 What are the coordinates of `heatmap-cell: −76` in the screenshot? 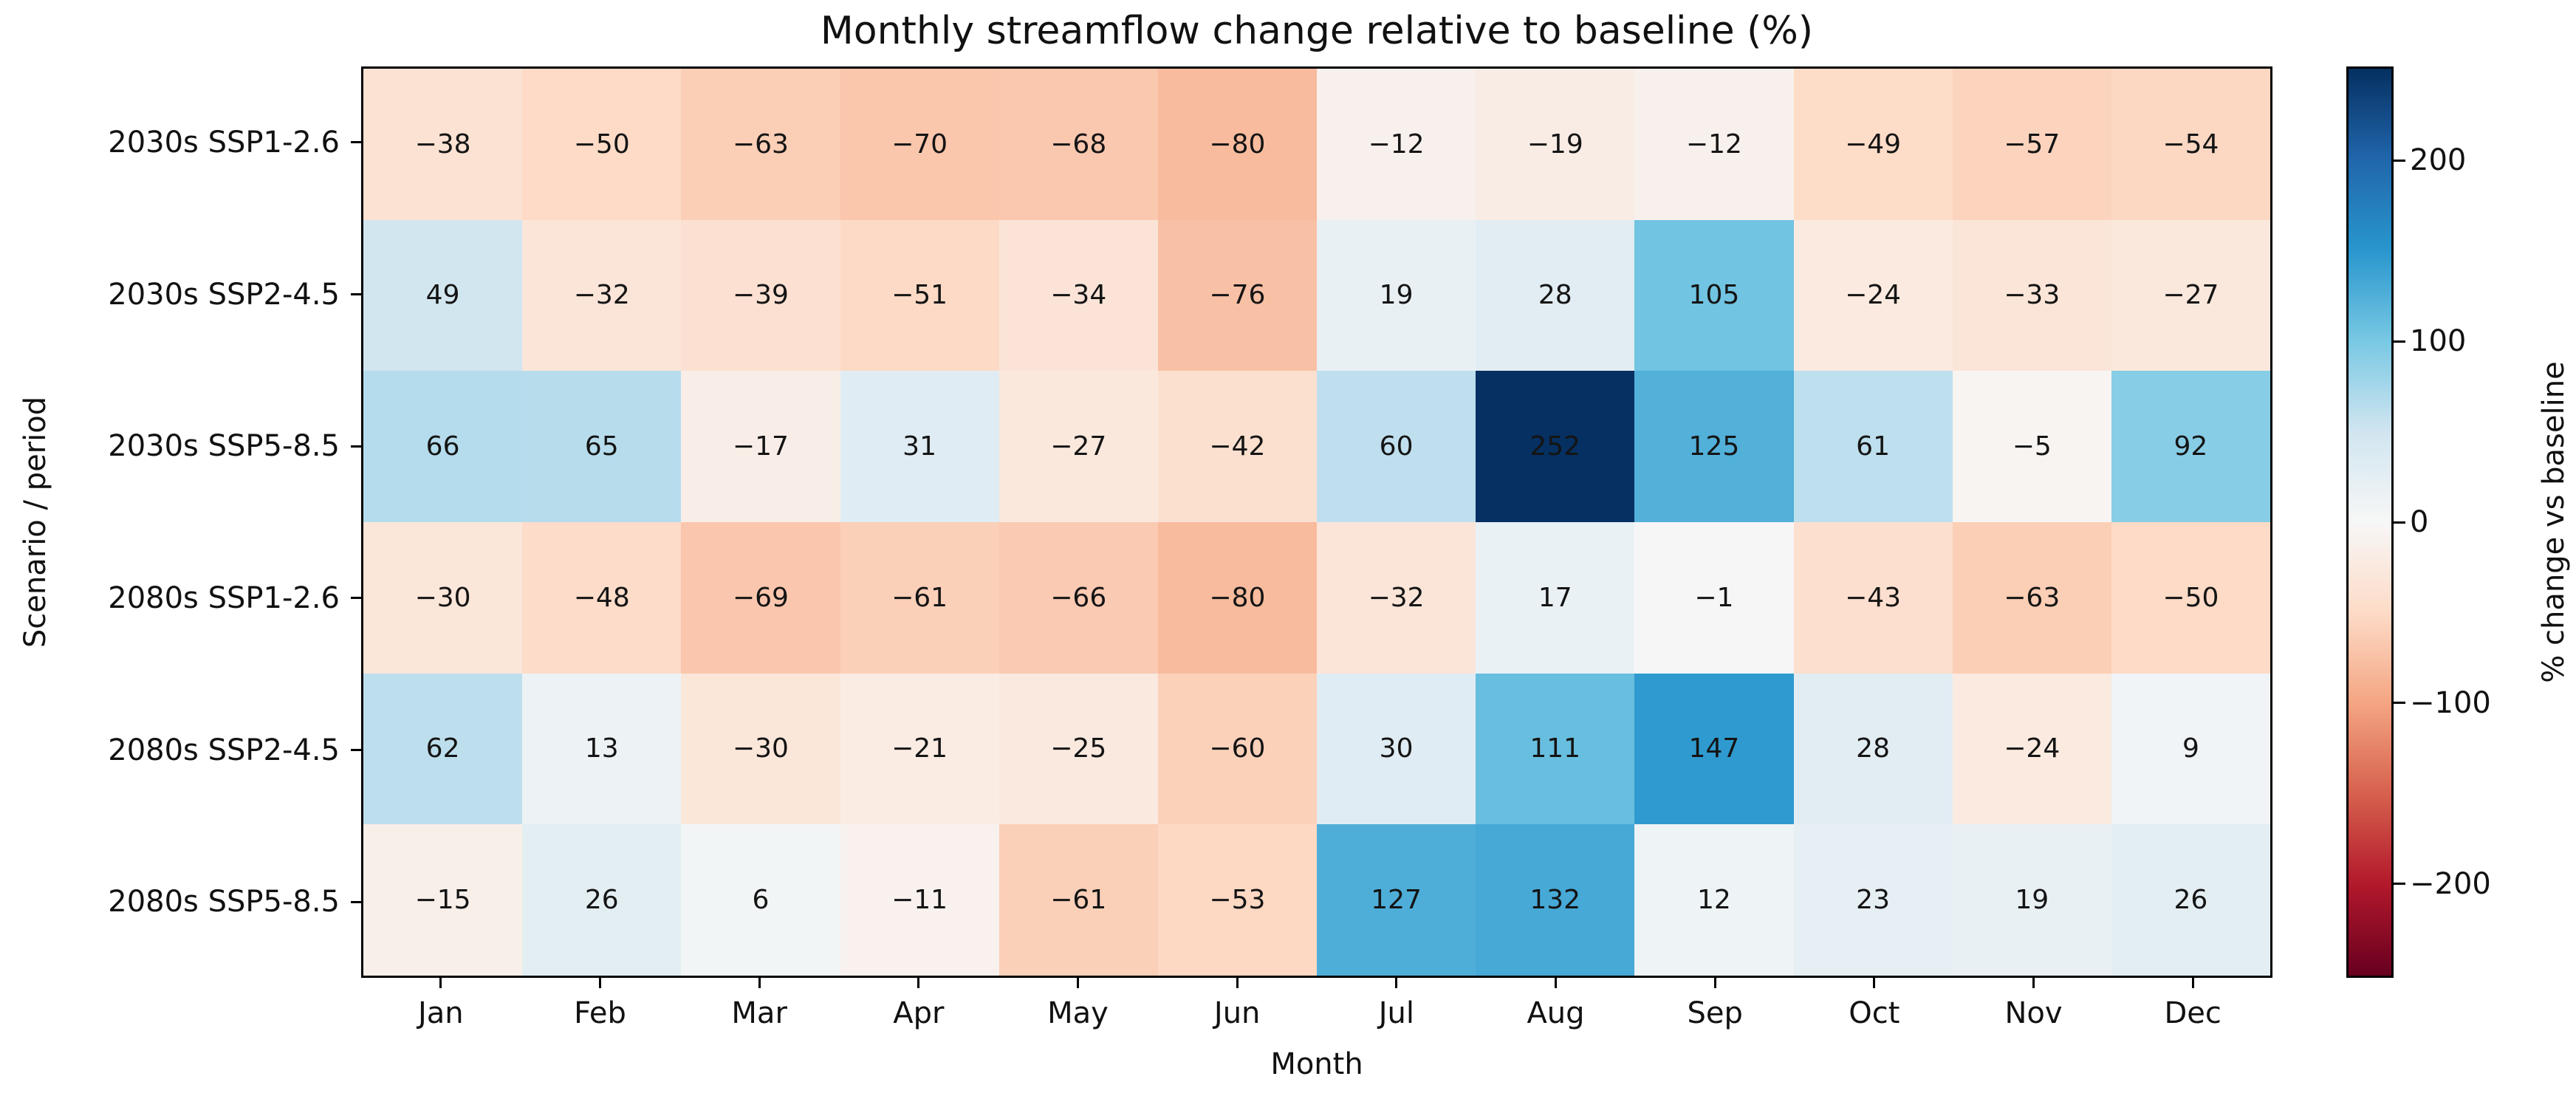 It's located at (1237, 295).